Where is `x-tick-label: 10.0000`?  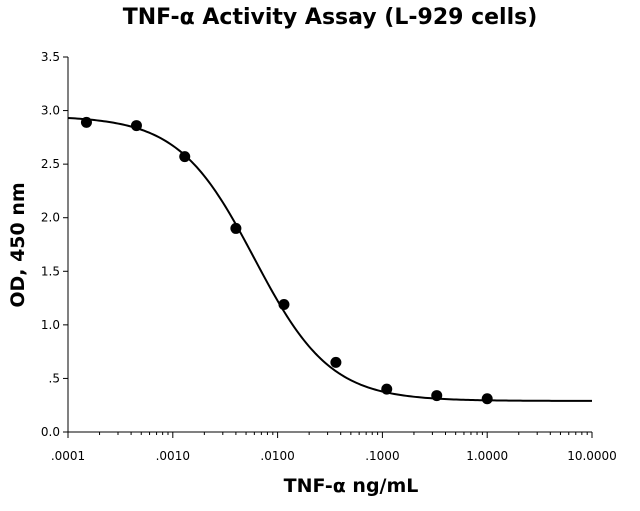 x-tick-label: 10.0000 is located at coordinates (592, 456).